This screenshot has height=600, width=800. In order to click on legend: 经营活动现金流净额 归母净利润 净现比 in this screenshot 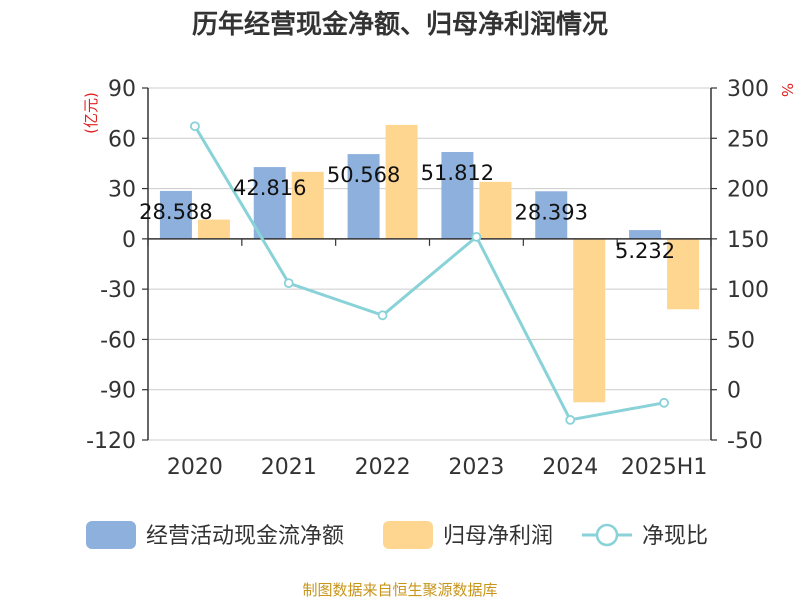, I will do `click(397, 535)`.